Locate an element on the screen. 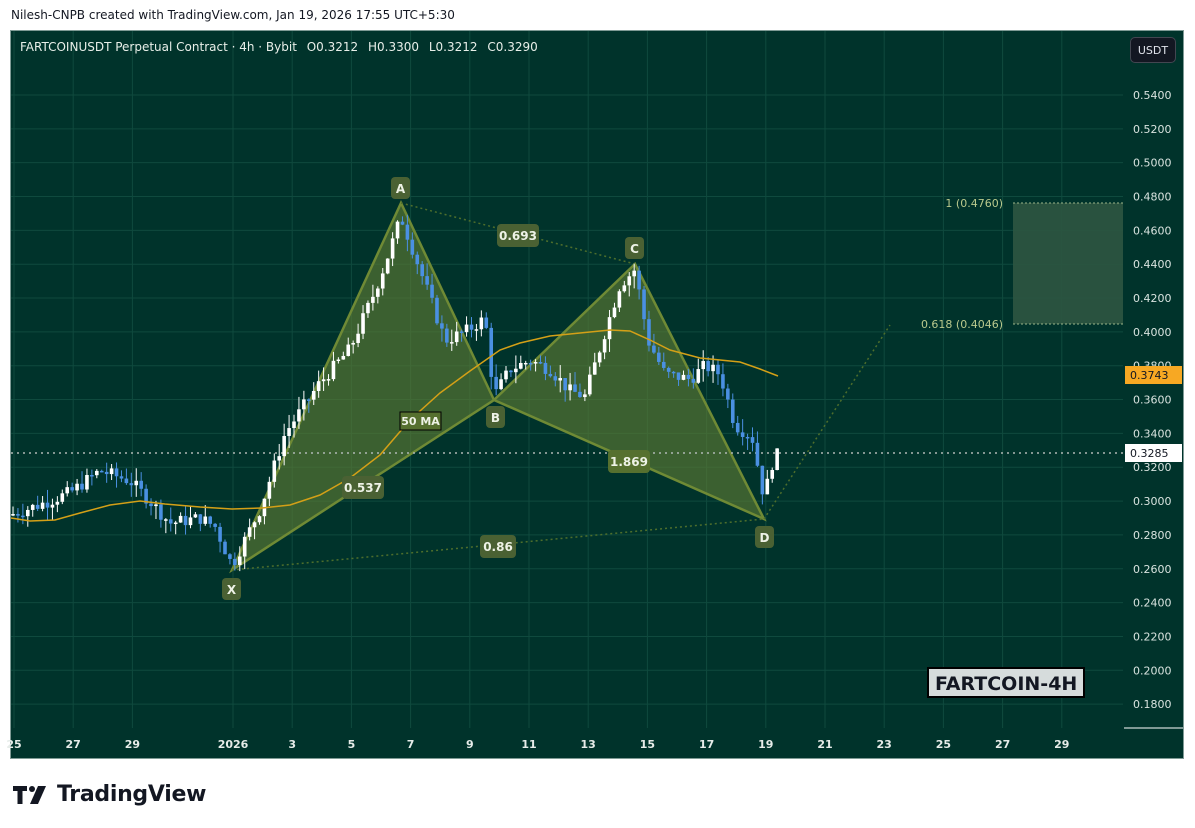 This screenshot has height=828, width=1195. price-tick-label: 0.5200 is located at coordinates (1152, 129).